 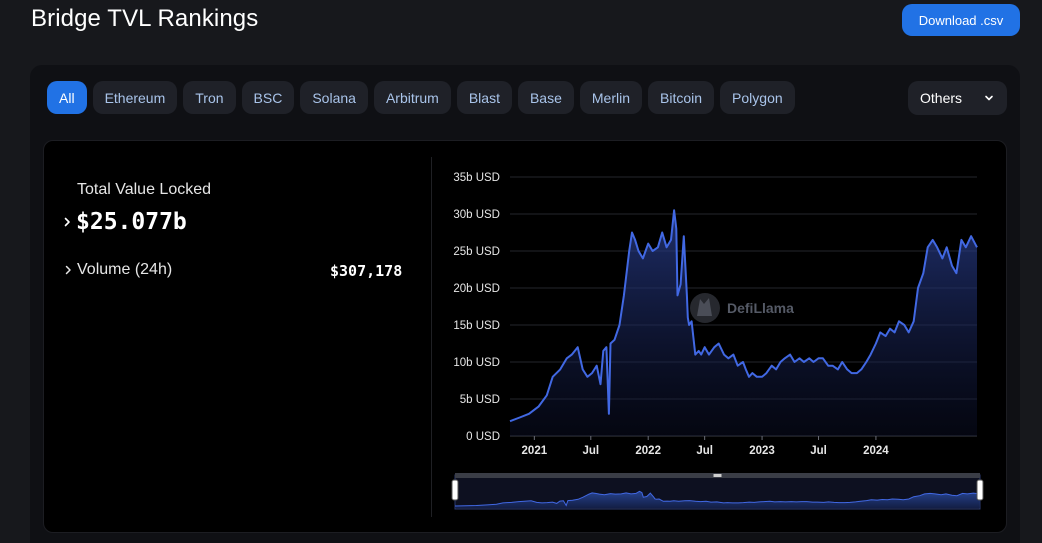 What do you see at coordinates (334, 97) in the screenshot?
I see `chain-tab-solana: Solana` at bounding box center [334, 97].